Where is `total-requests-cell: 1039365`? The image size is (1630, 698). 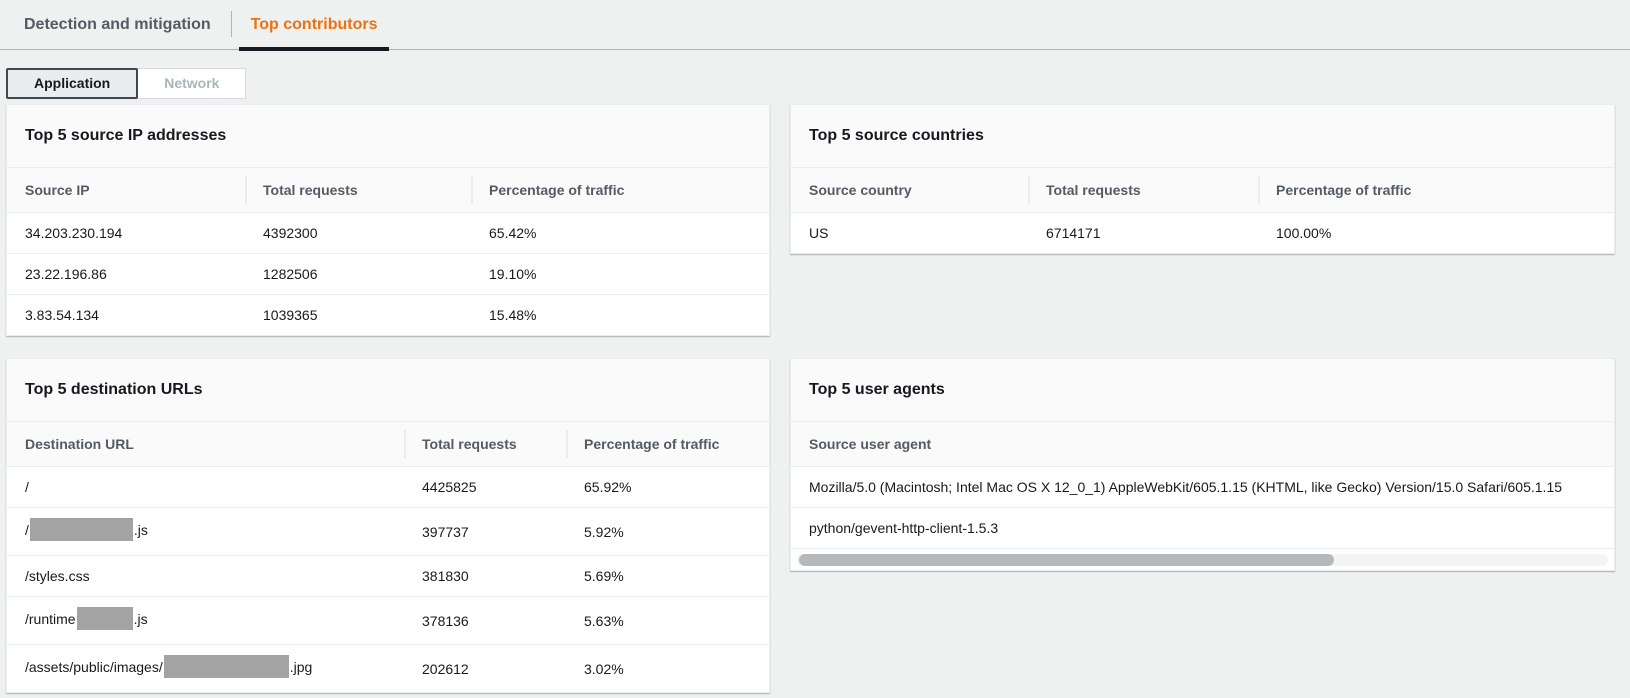 total-requests-cell: 1039365 is located at coordinates (290, 315).